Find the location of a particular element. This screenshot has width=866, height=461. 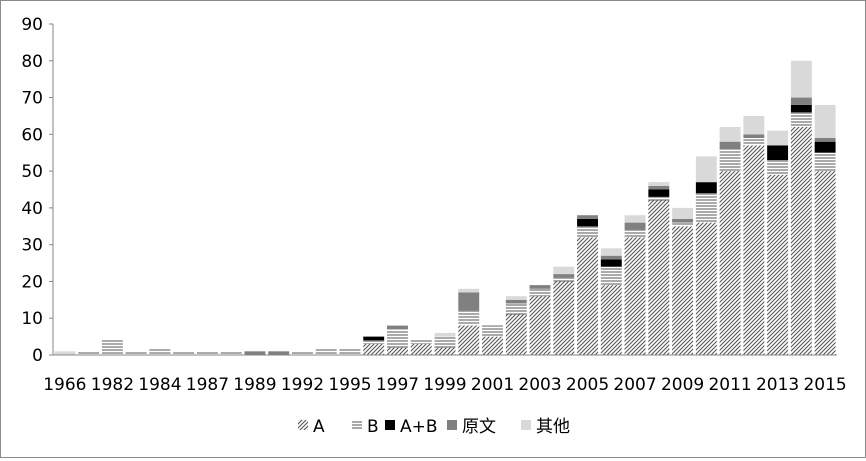

x-tick-label: 2001 is located at coordinates (492, 385).